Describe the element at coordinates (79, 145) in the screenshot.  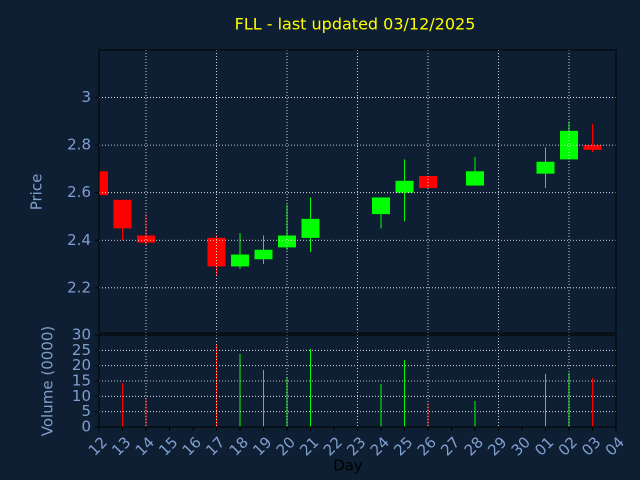
I see `y-tick-label: 2.8` at that location.